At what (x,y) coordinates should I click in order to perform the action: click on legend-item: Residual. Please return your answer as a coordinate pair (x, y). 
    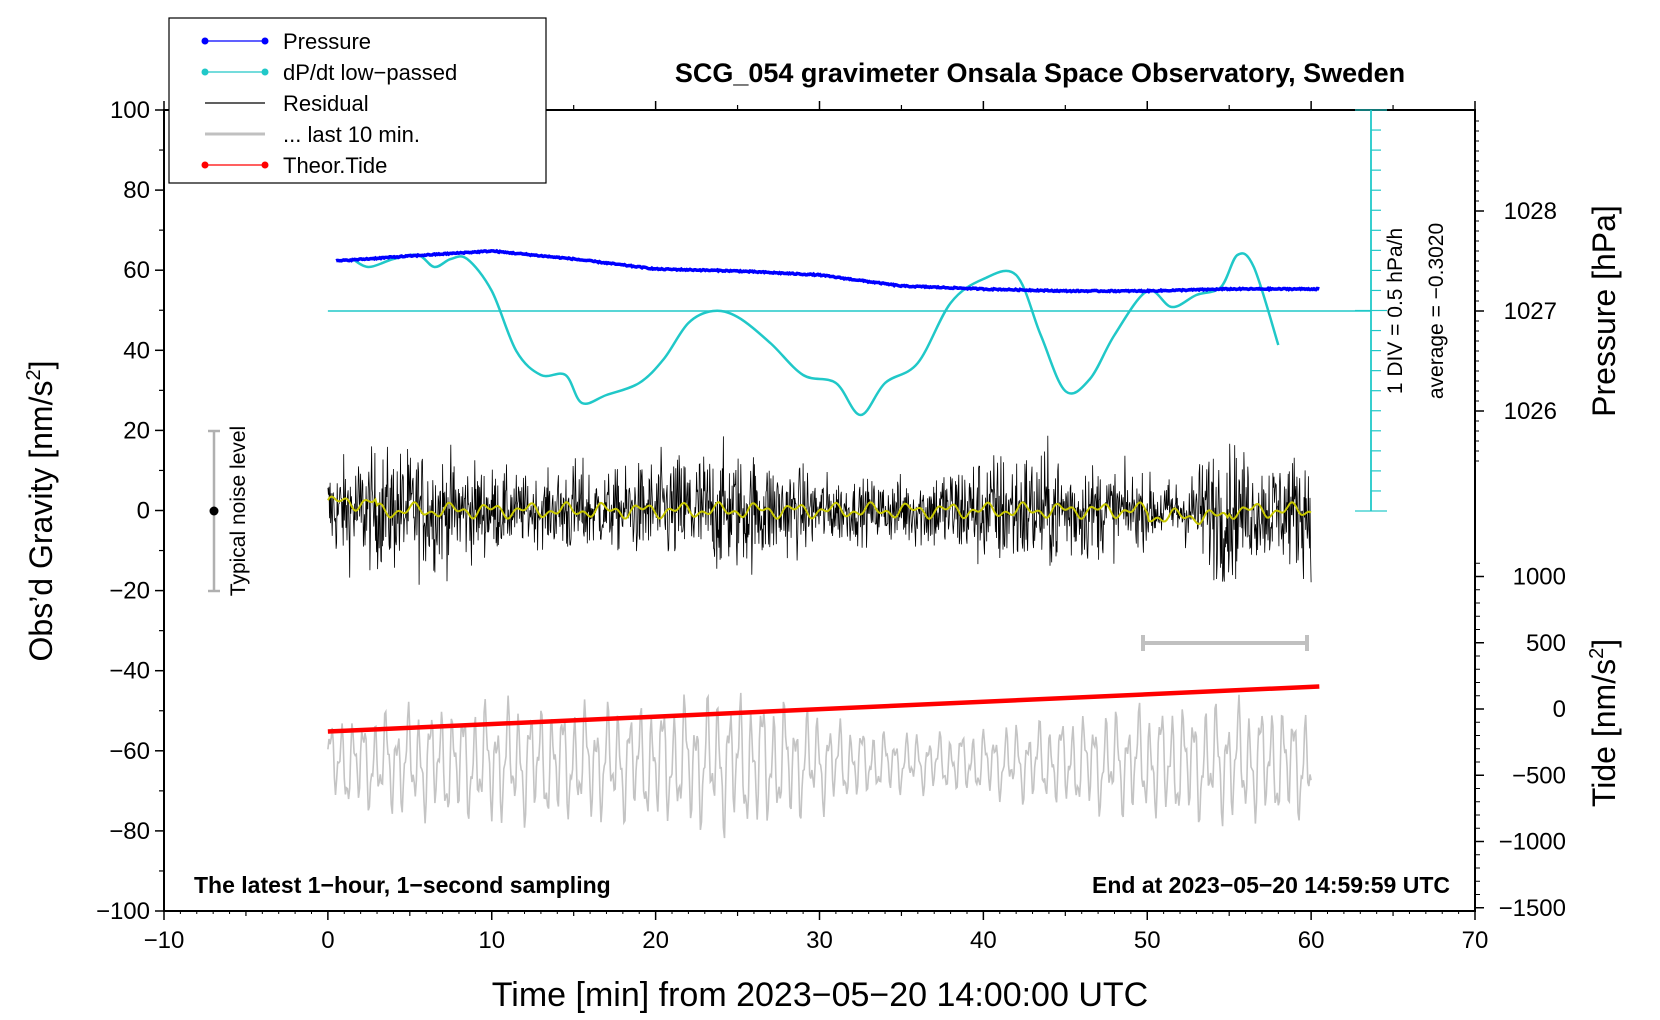
    Looking at the image, I should click on (287, 103).